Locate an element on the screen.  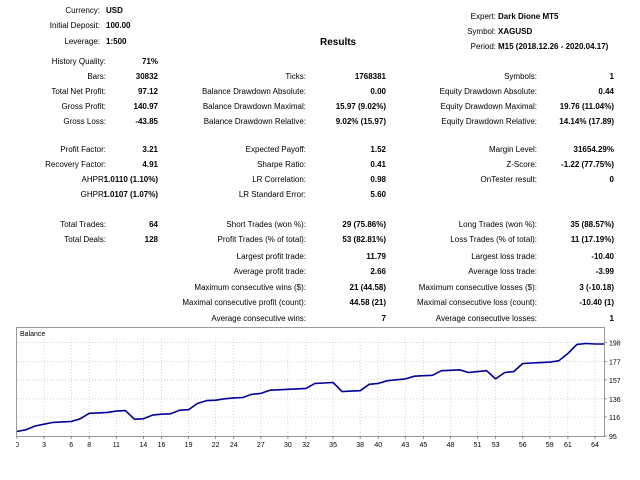
x-tick-label: 43 is located at coordinates (405, 445).